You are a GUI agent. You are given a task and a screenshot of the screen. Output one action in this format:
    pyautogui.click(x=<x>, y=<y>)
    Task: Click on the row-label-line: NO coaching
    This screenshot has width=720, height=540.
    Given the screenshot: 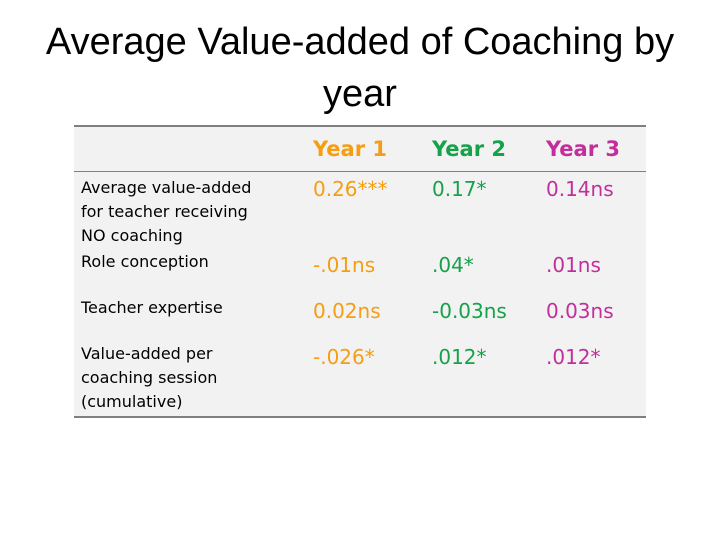 What is the action you would take?
    pyautogui.click(x=132, y=235)
    